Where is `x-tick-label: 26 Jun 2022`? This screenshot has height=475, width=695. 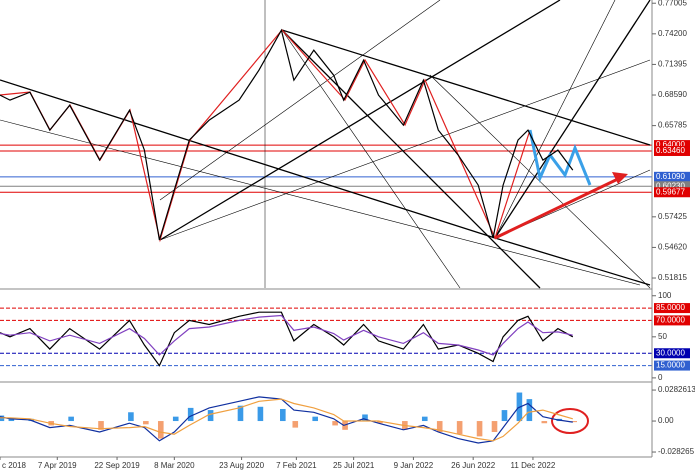
x-tick-label: 26 Jun 2022 is located at coordinates (473, 465).